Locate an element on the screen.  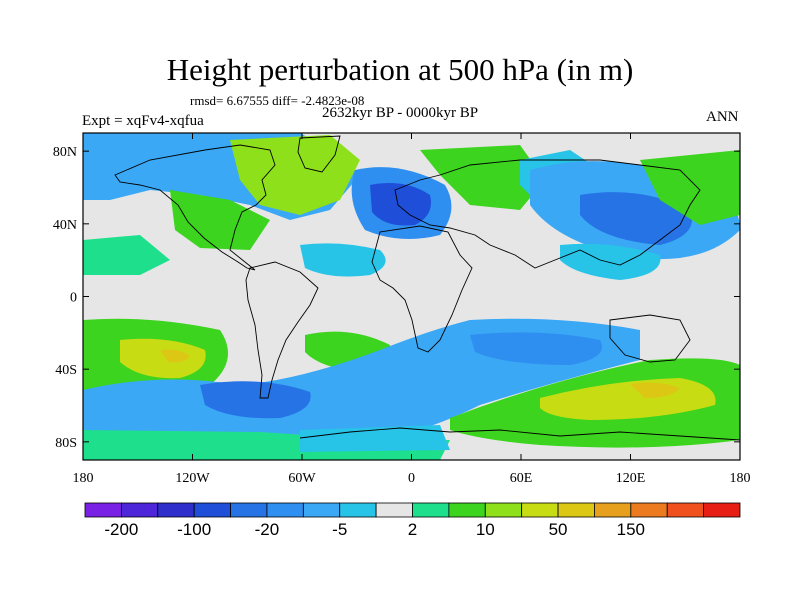
lat-tick-label: 80S is located at coordinates (66, 443).